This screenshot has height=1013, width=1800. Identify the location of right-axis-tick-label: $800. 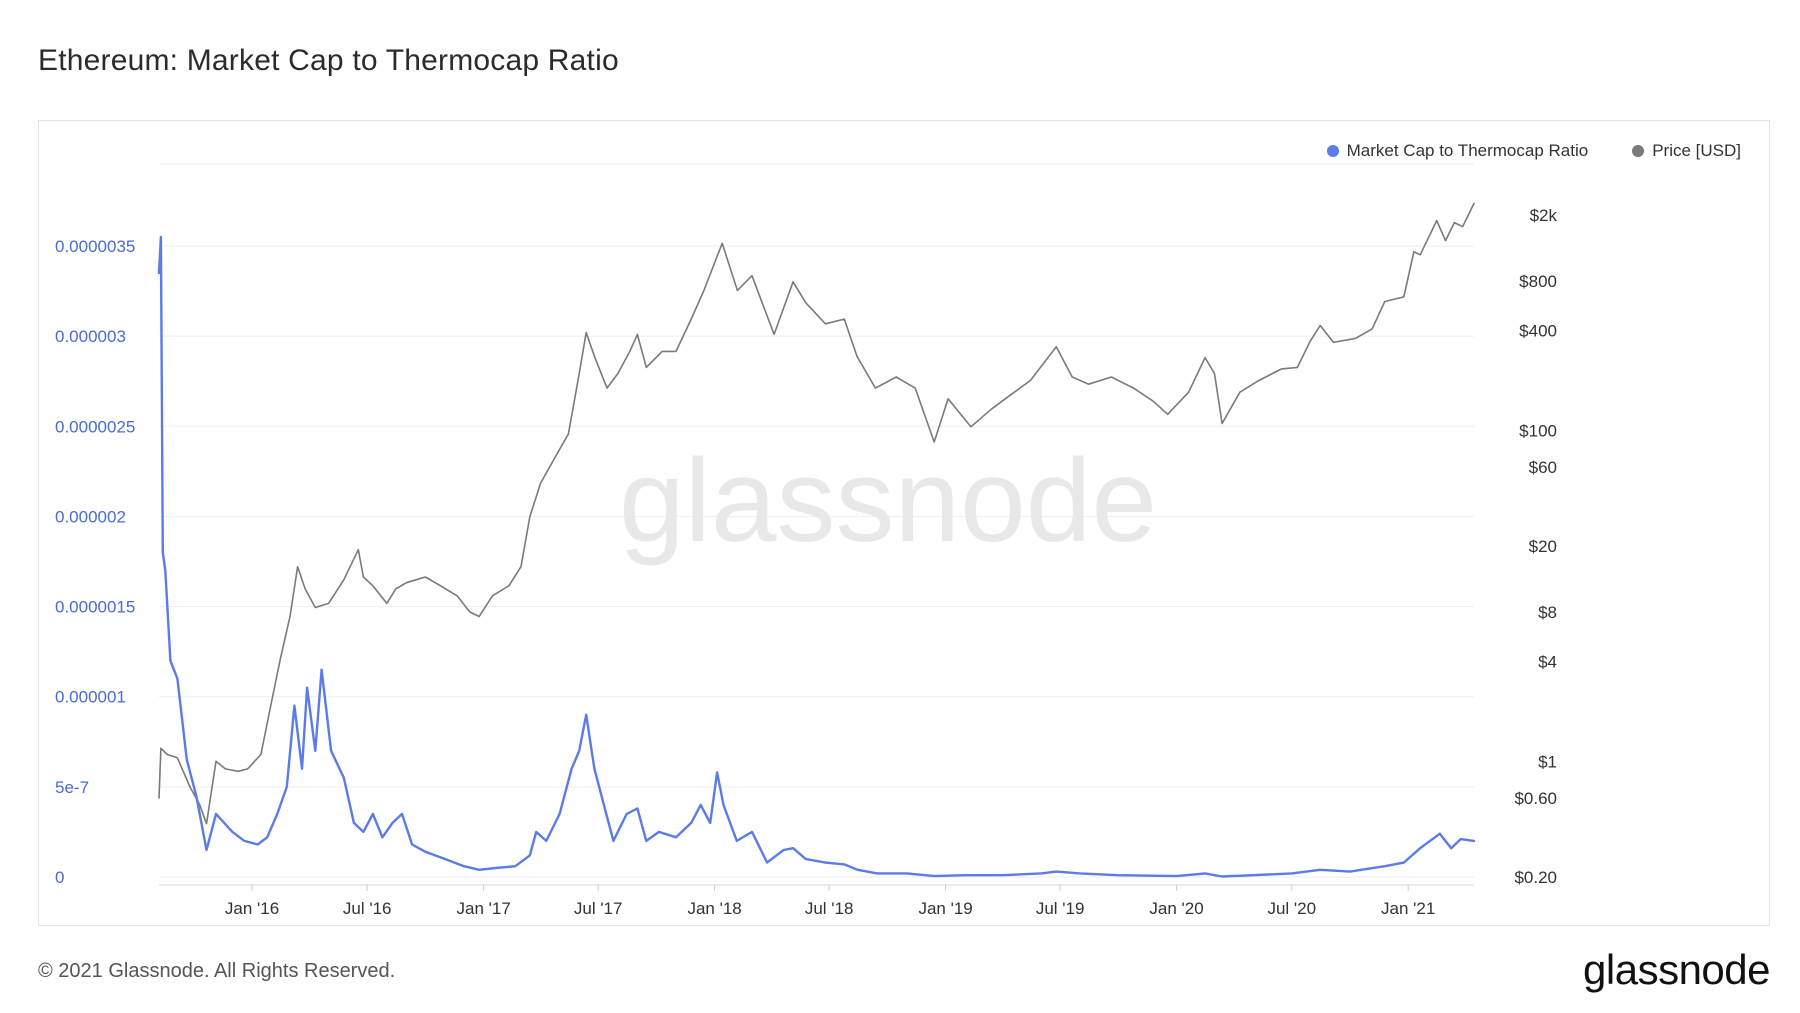
(1538, 281).